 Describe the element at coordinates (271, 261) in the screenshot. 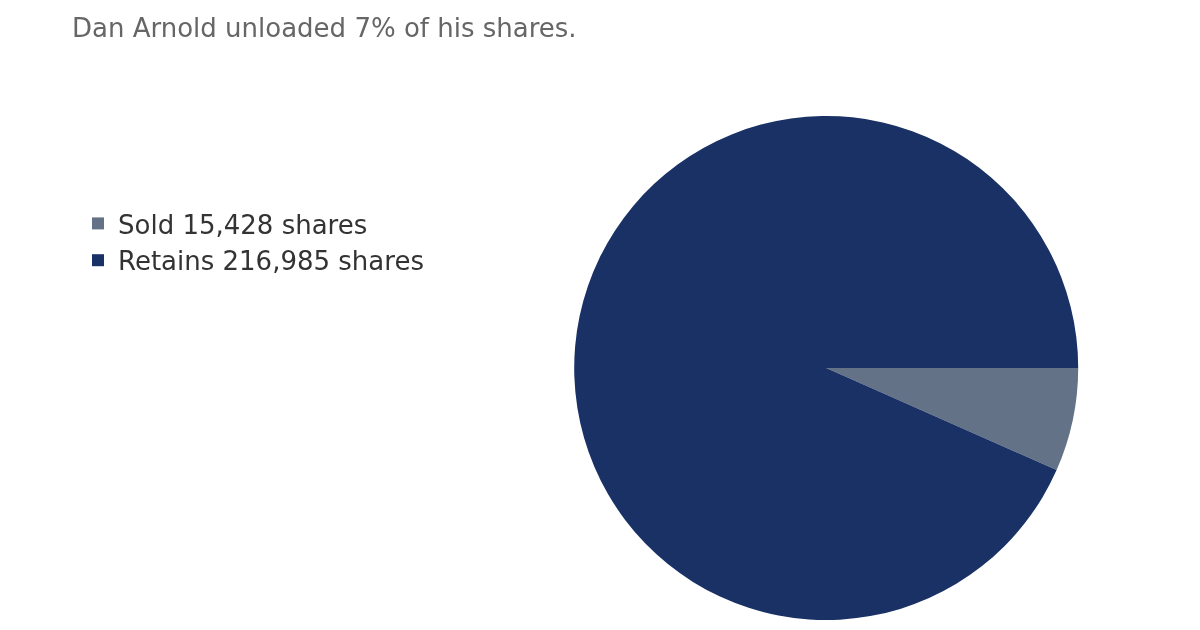

I see `legend-label: Retains 216,985 shares` at that location.